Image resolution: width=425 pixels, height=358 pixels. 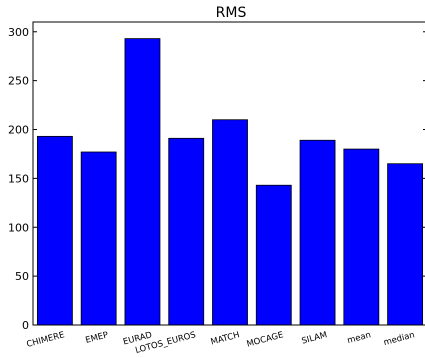 I want to click on bar-emep, so click(x=98, y=238).